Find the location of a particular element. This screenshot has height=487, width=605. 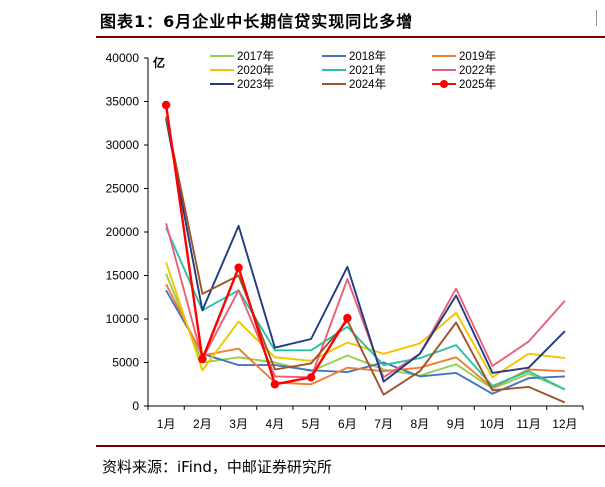

y-tick-label: 15000 is located at coordinates (123, 276).